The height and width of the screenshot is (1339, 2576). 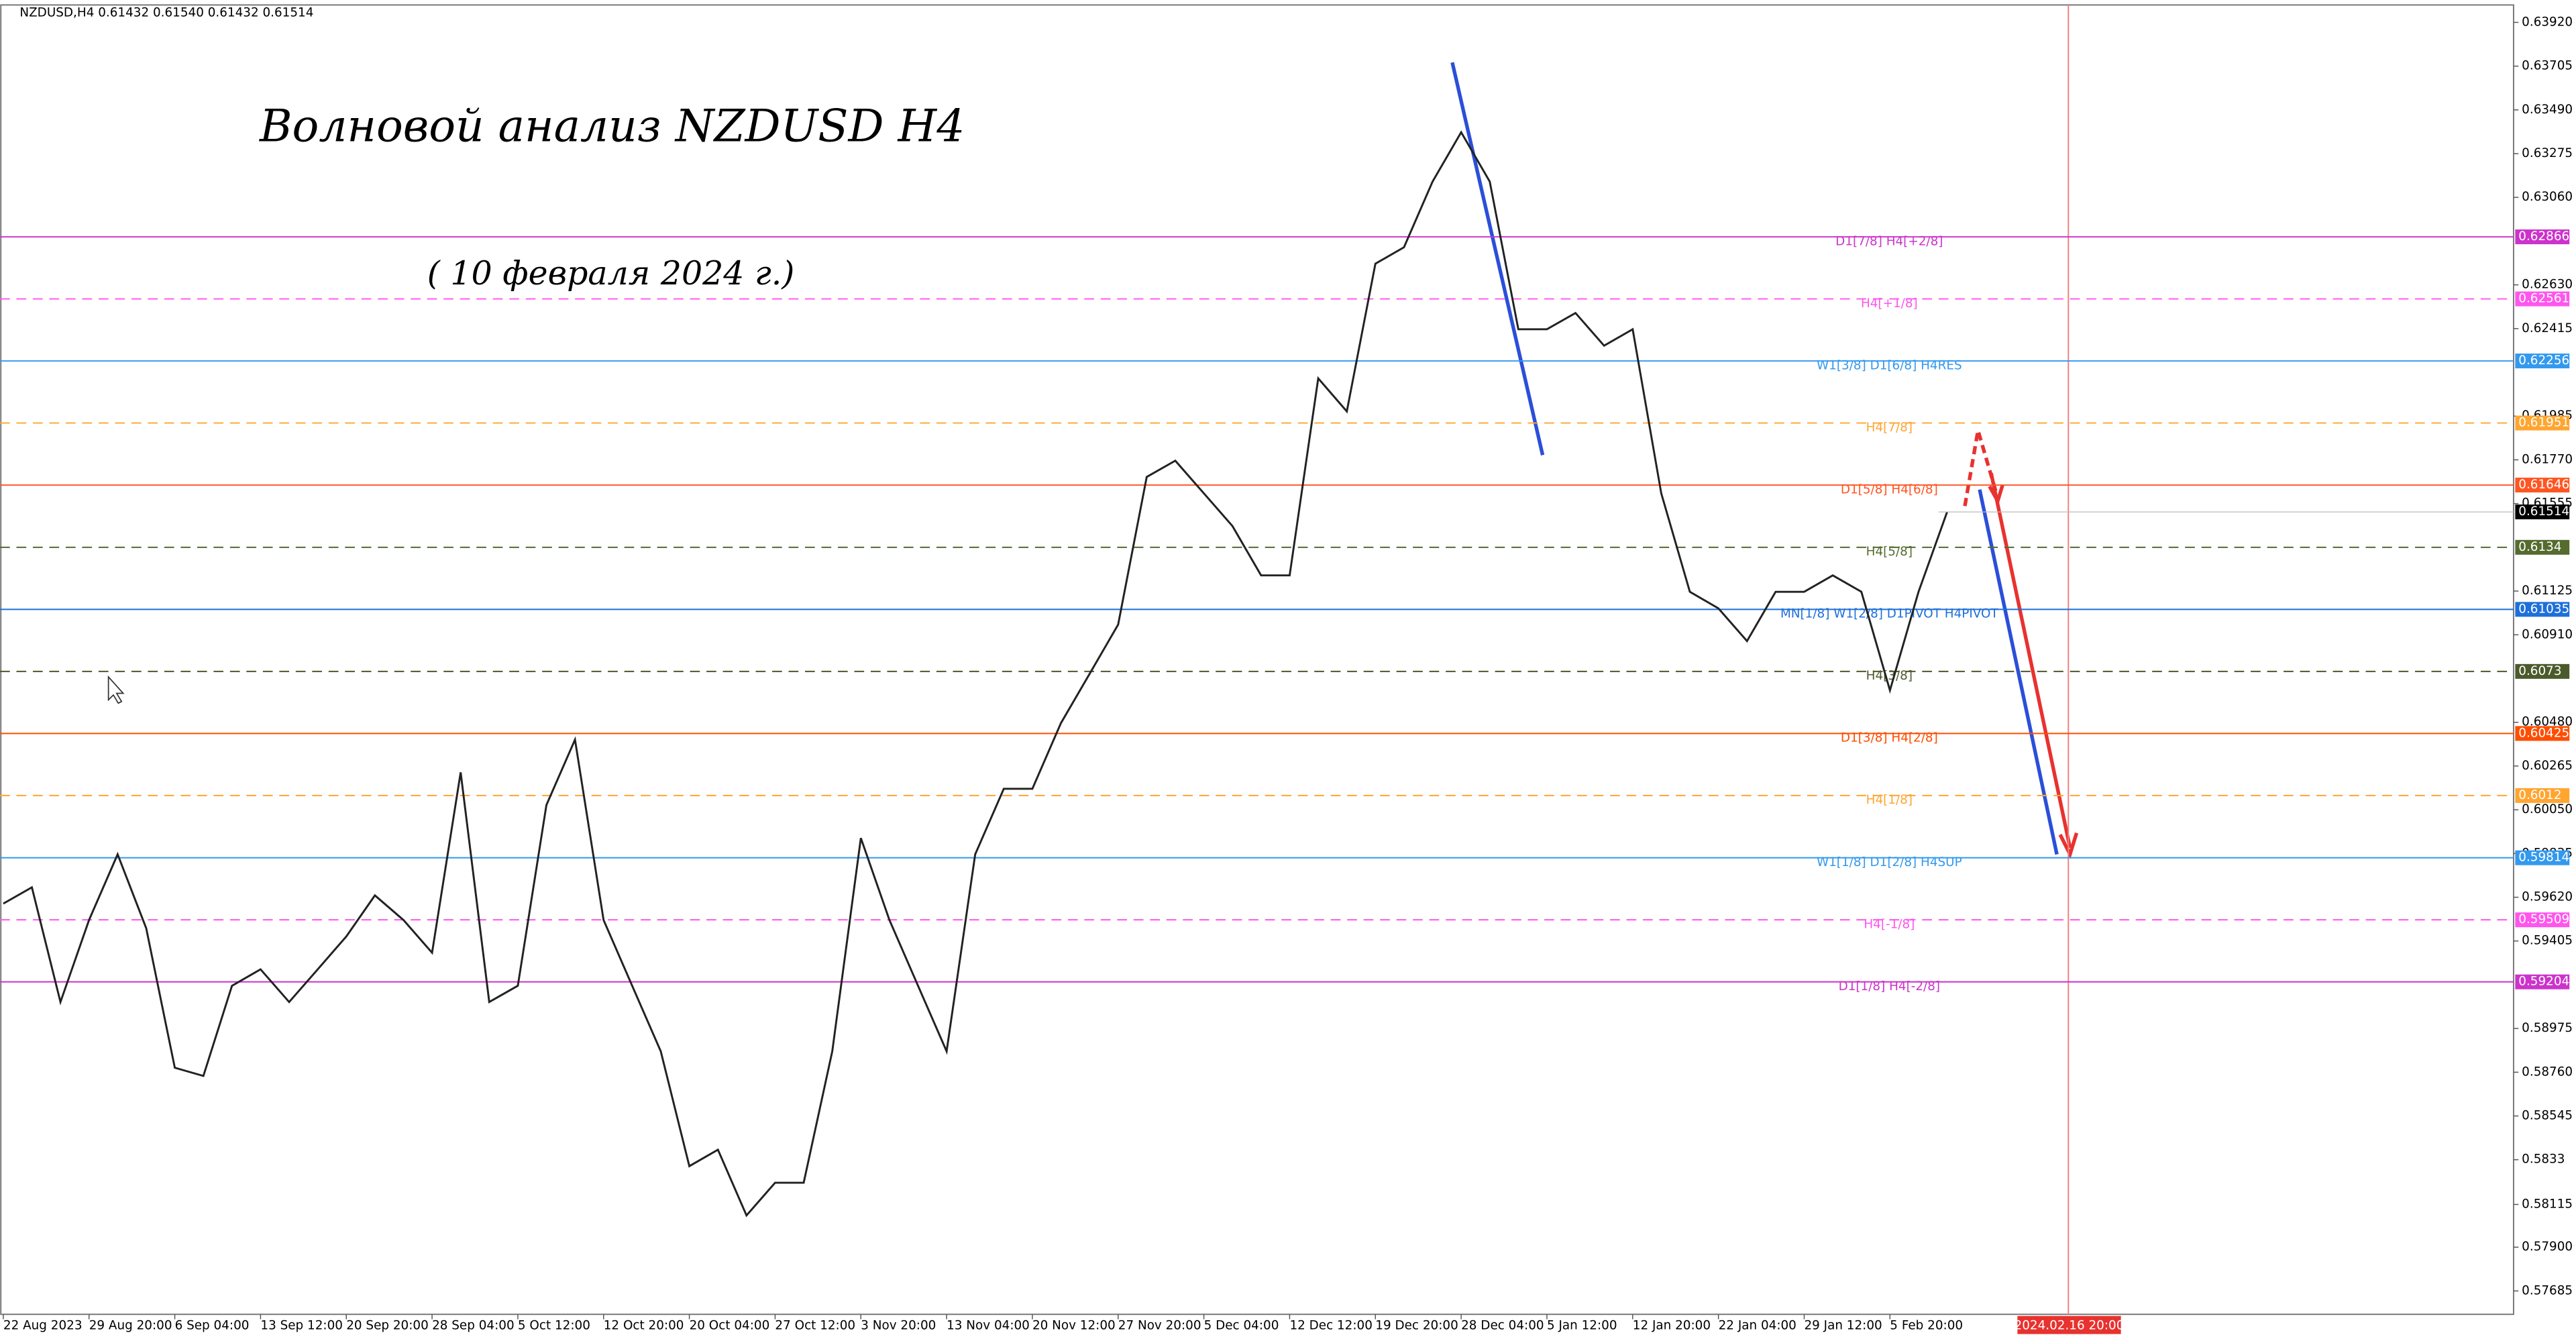 What do you see at coordinates (1672, 1325) in the screenshot?
I see `x-tick-label: 12 Jan 20:00` at bounding box center [1672, 1325].